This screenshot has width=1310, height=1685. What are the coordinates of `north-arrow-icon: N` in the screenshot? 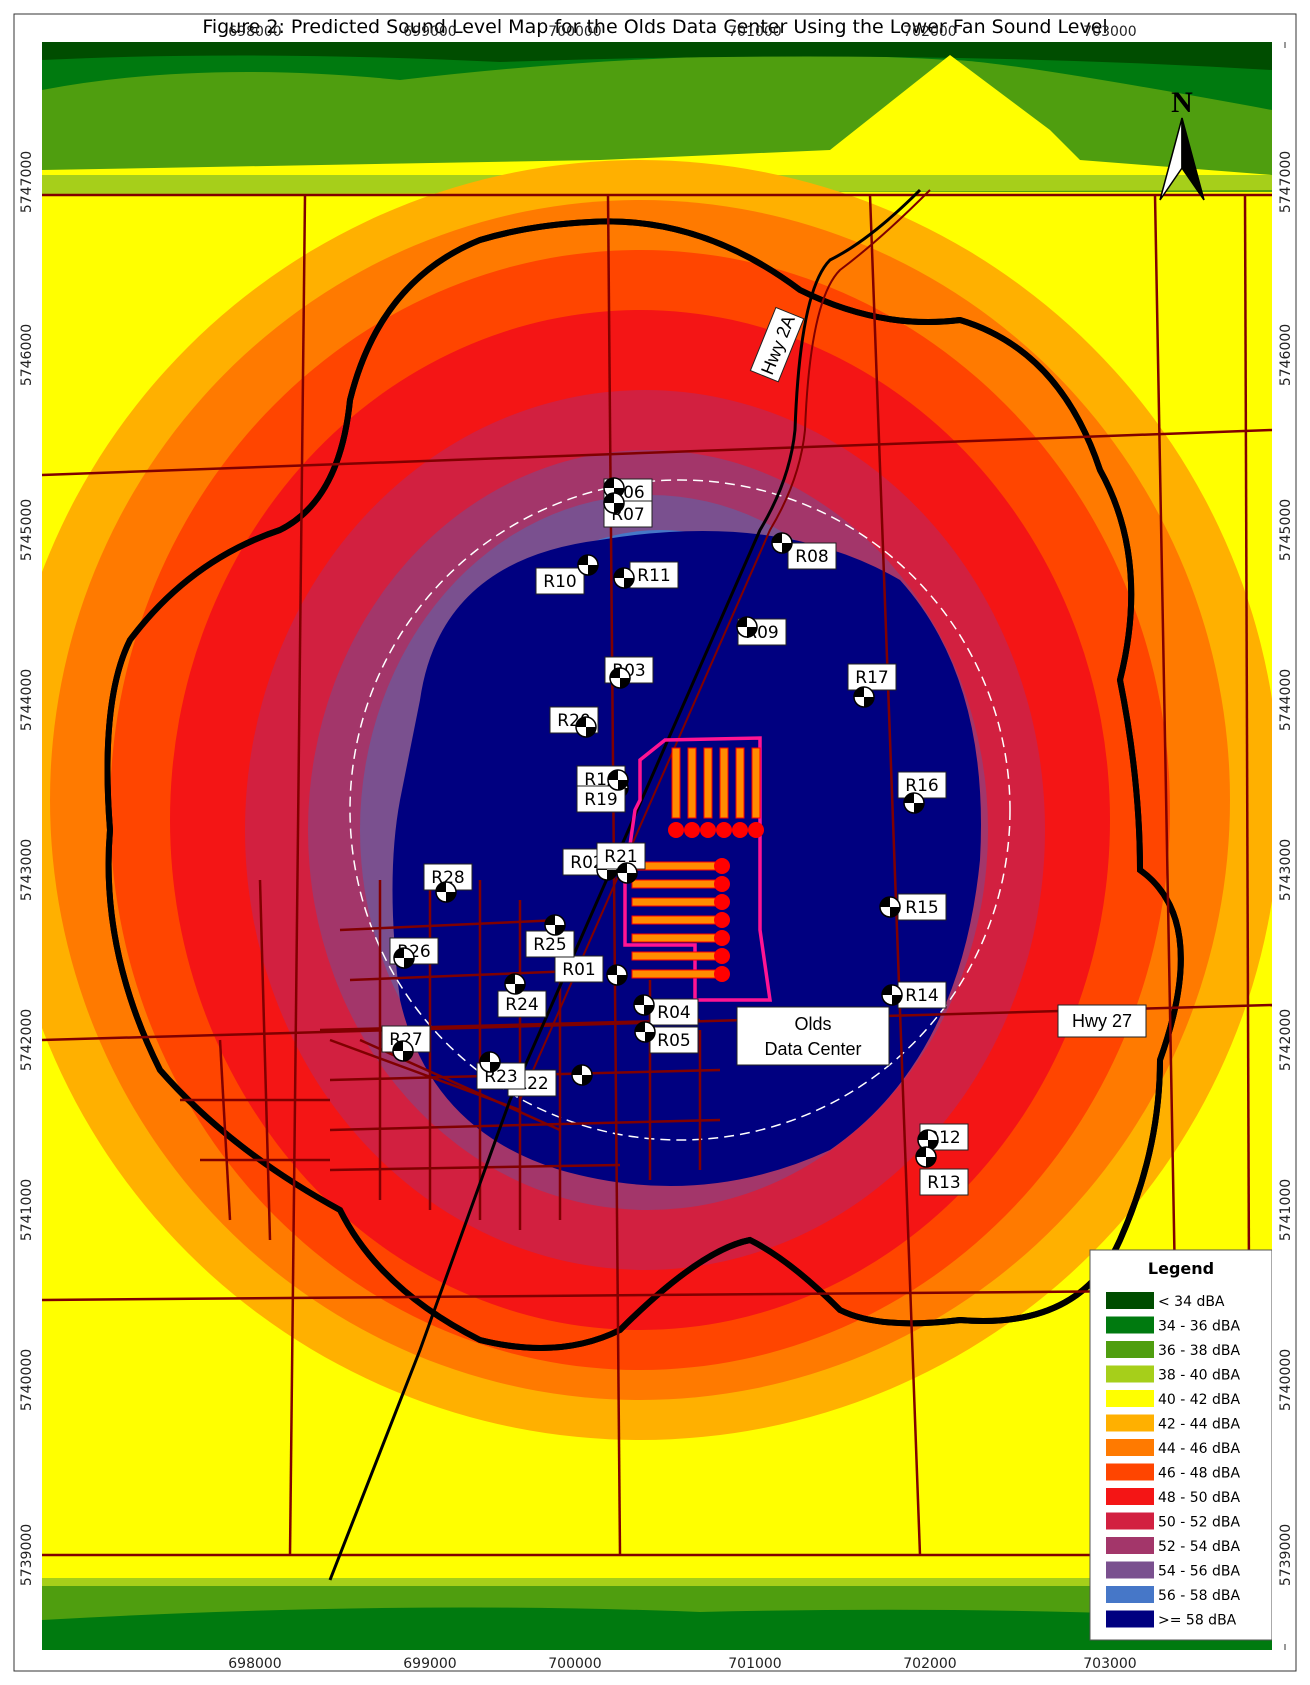 It's located at (1182, 143).